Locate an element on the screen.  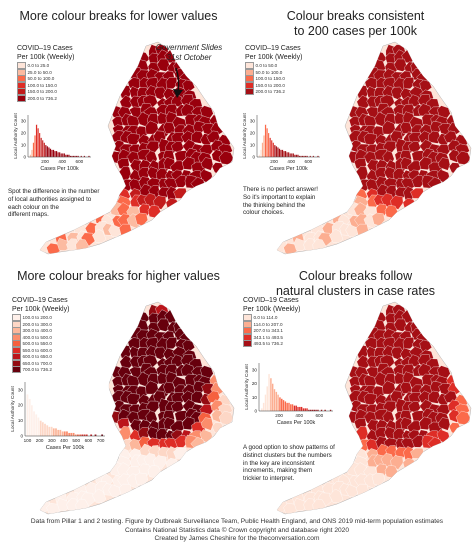
legend-label: 550.0 to 600.0 is located at coordinates (37, 350).